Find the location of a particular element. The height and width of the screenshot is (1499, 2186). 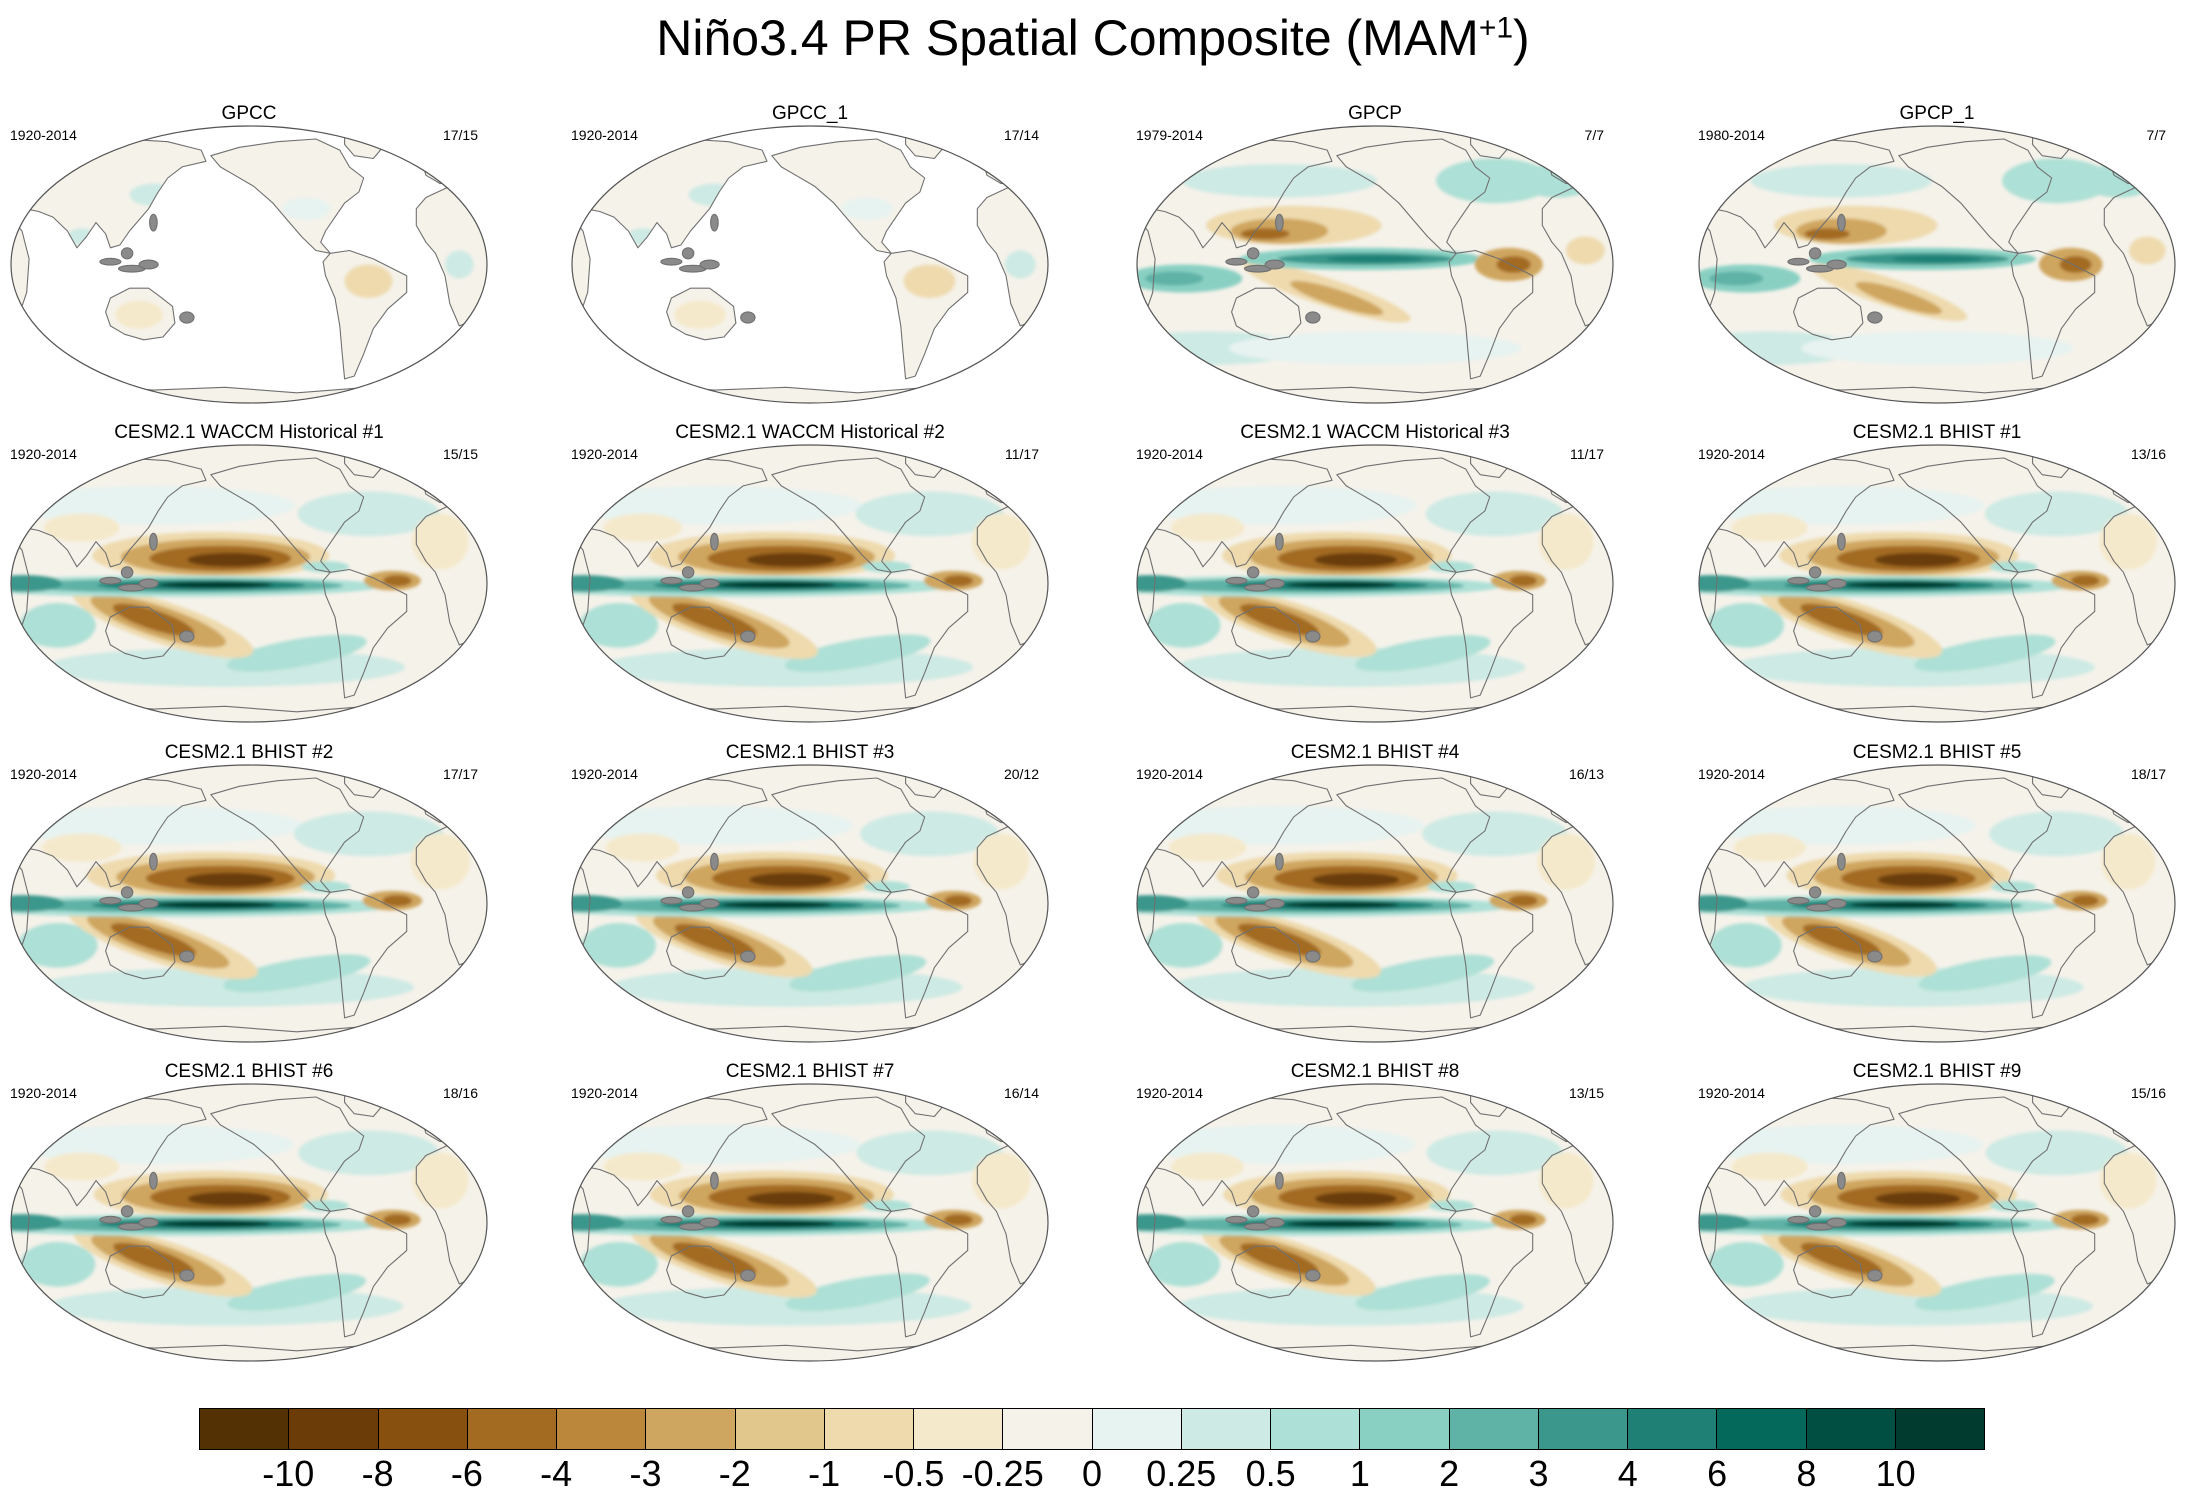

panel-title: GPCC is located at coordinates (249, 113).